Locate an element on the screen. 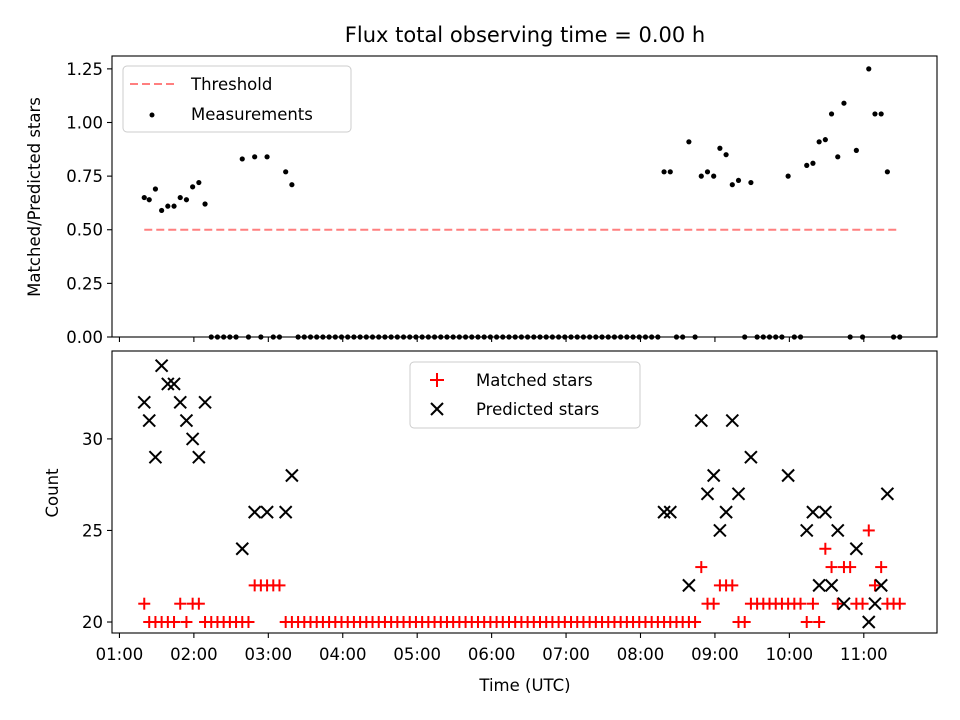 Image resolution: width=960 pixels, height=720 pixels. top-y-tick-label: 1.25 is located at coordinates (84, 69).